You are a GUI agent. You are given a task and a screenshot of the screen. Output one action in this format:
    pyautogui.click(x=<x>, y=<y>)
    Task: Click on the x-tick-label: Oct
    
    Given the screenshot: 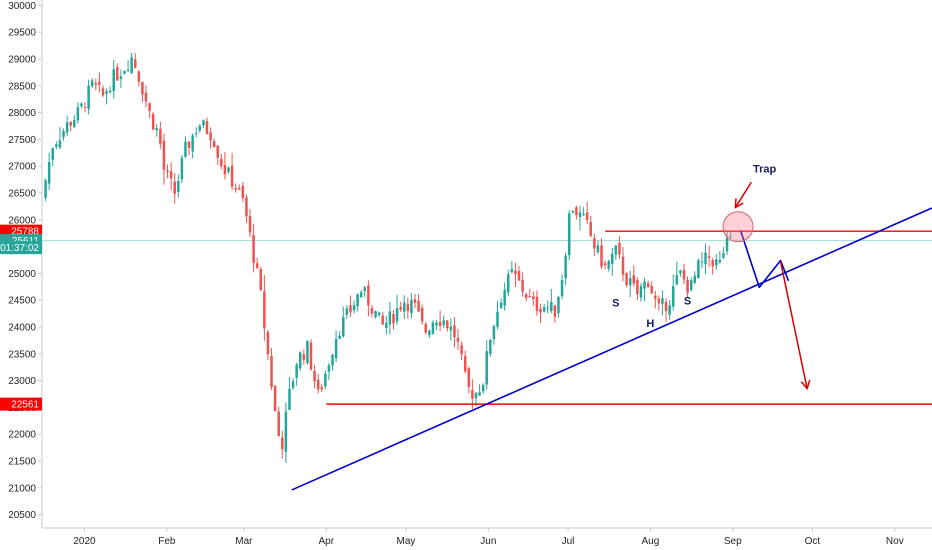 What is the action you would take?
    pyautogui.click(x=813, y=541)
    